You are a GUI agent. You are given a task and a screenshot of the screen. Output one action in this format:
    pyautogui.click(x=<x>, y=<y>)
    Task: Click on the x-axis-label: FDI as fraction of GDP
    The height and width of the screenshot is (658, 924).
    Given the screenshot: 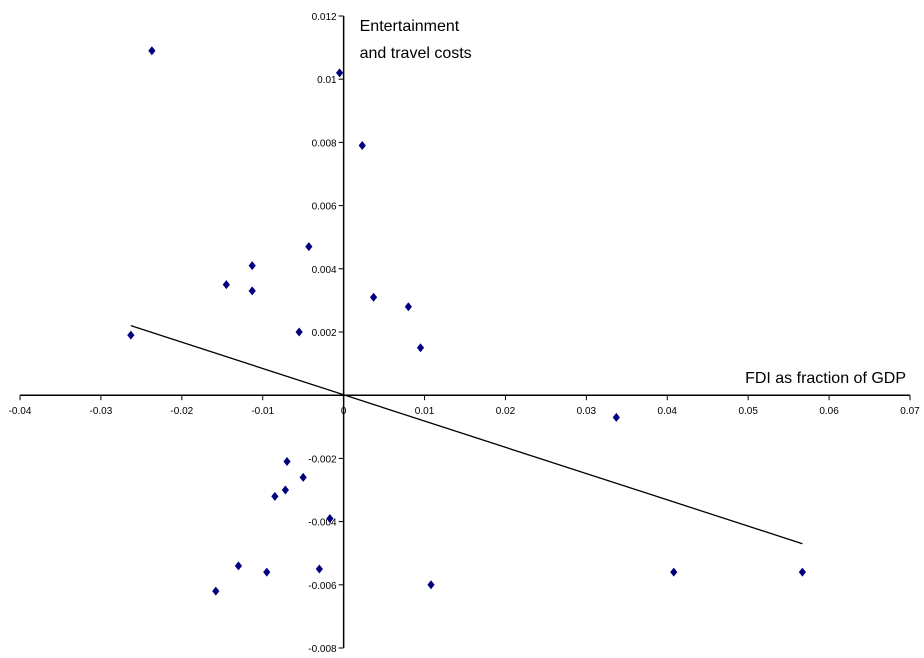 What is the action you would take?
    pyautogui.click(x=825, y=378)
    